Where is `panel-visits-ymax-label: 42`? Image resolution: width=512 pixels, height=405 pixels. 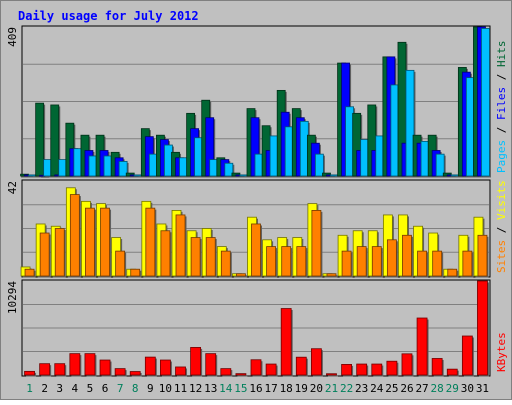 panel-visits-ymax-label: 42 is located at coordinates (12, 187).